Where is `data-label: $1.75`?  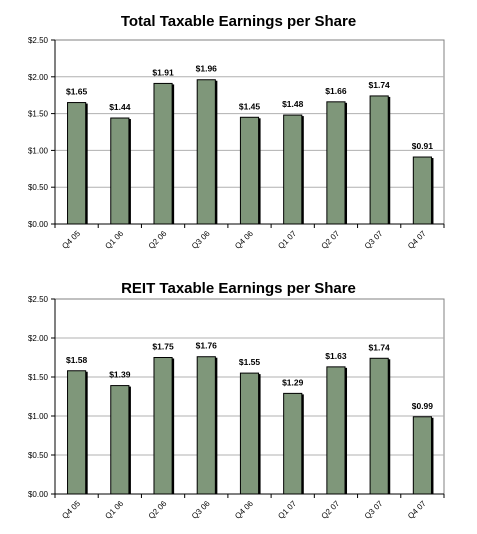 data-label: $1.75 is located at coordinates (163, 347).